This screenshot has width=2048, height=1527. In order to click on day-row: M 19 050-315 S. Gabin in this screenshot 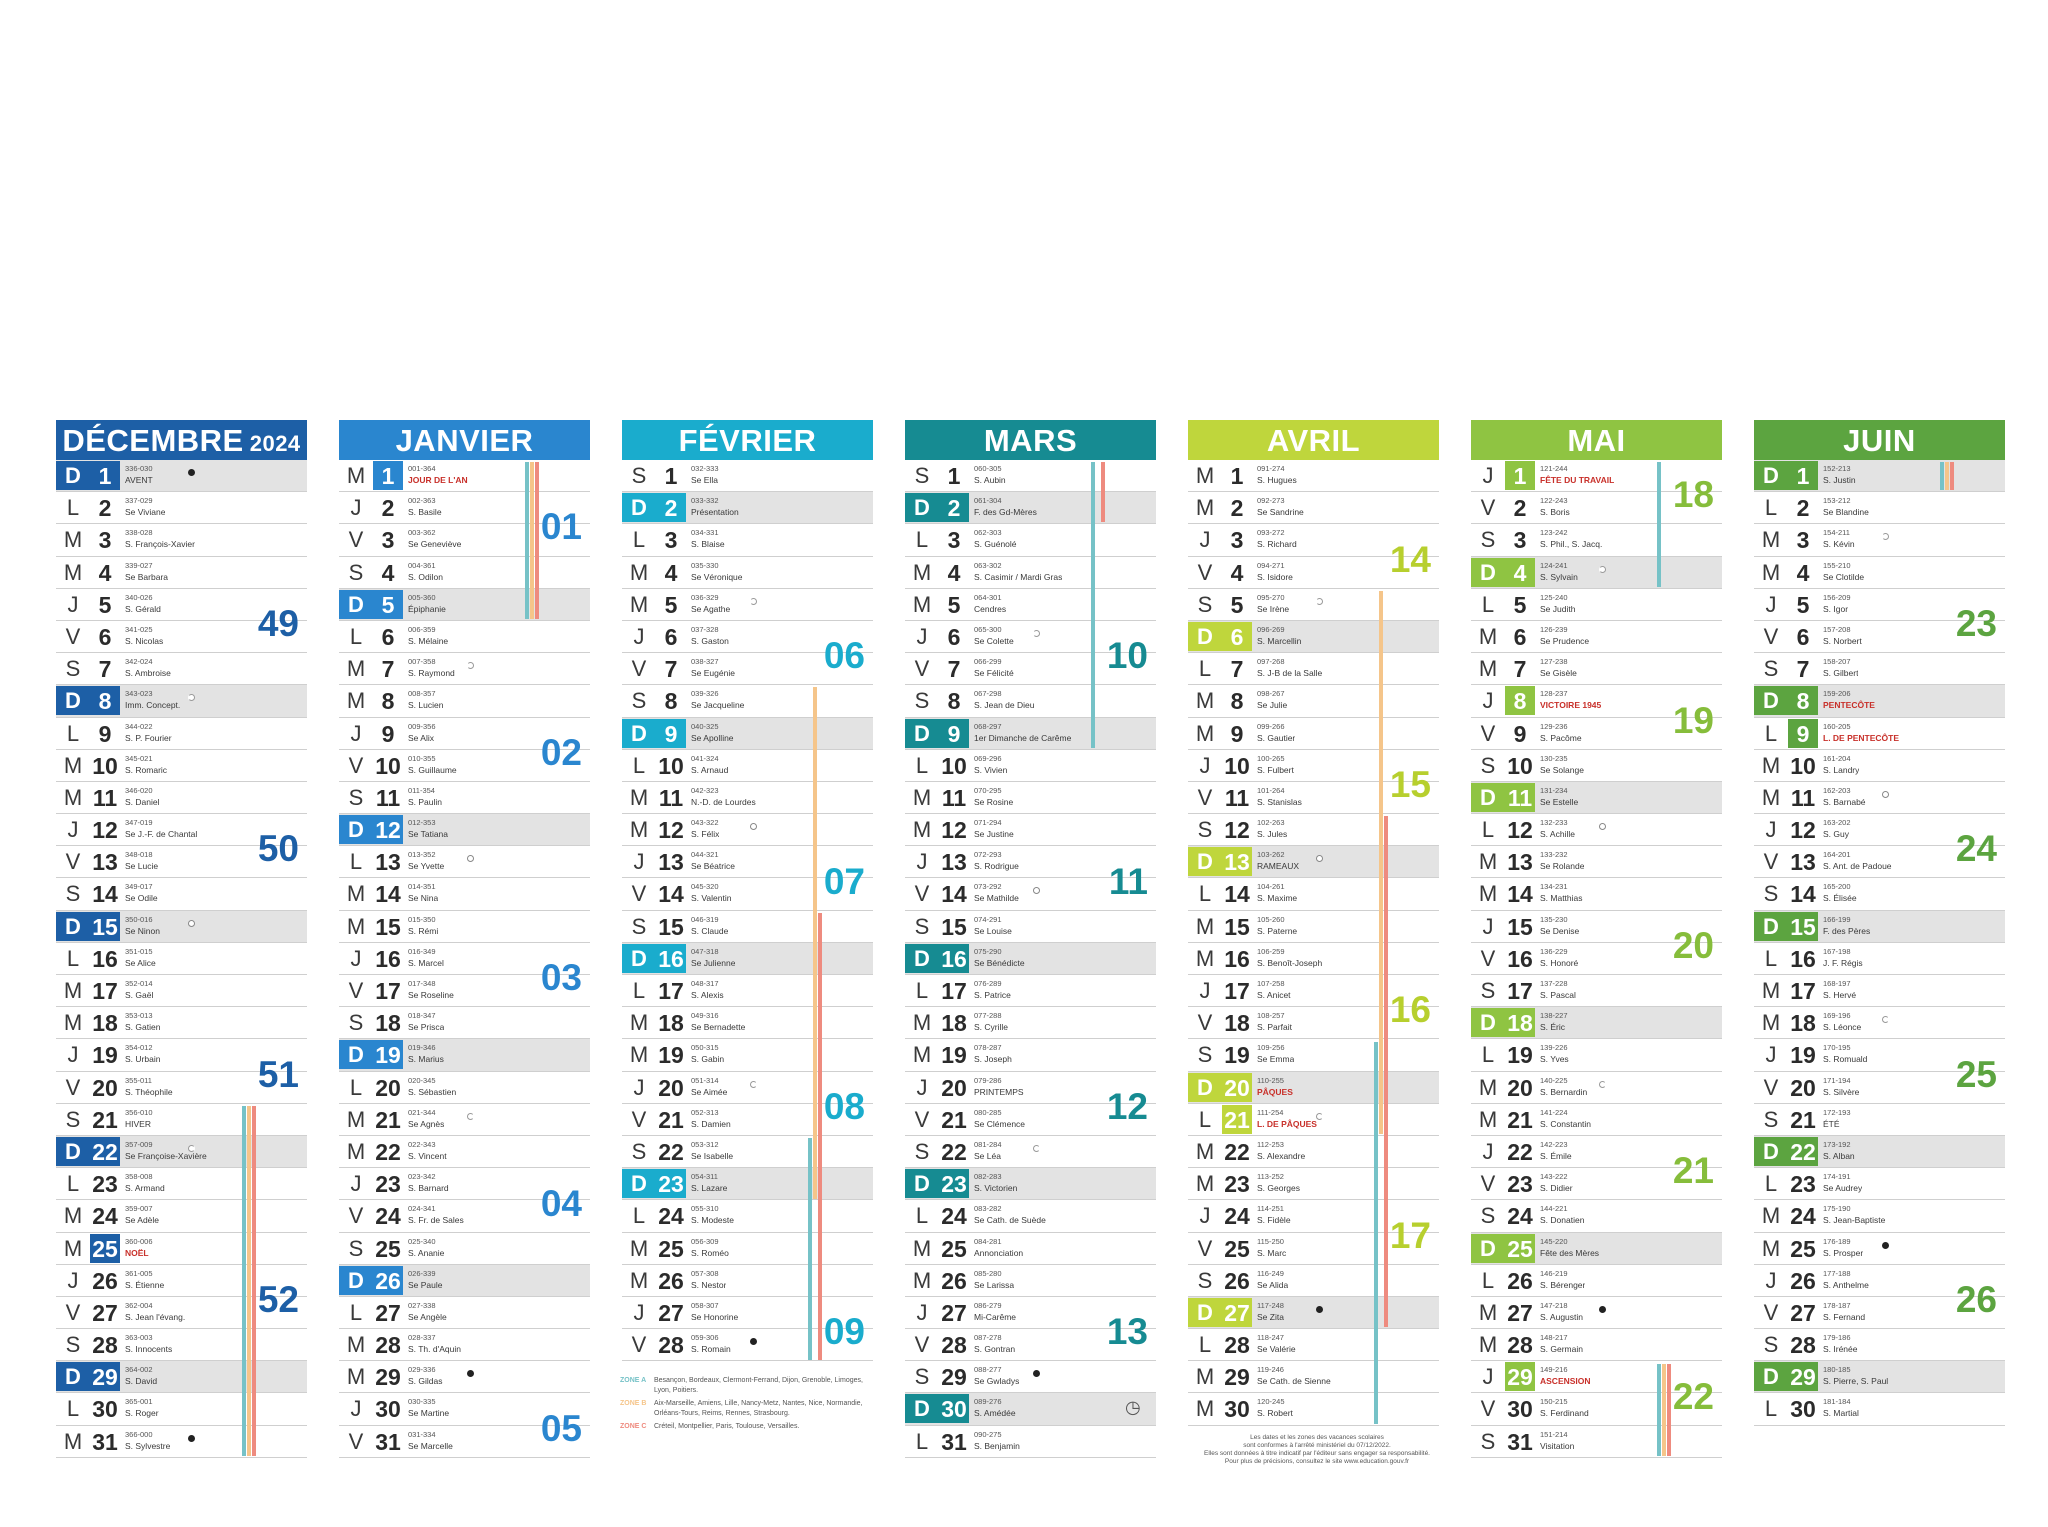, I will do `click(747, 1055)`.